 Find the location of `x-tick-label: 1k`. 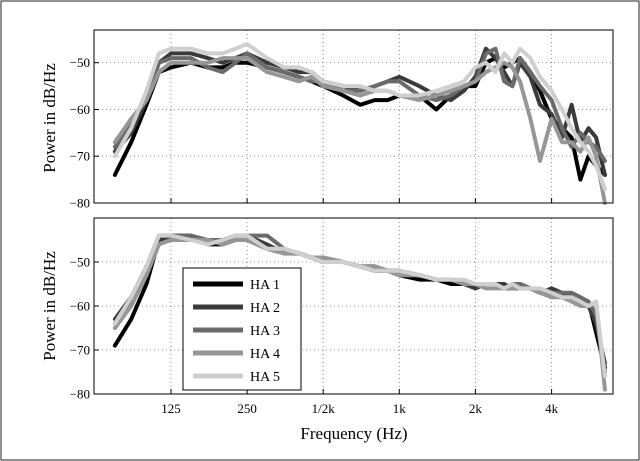

x-tick-label: 1k is located at coordinates (400, 408).